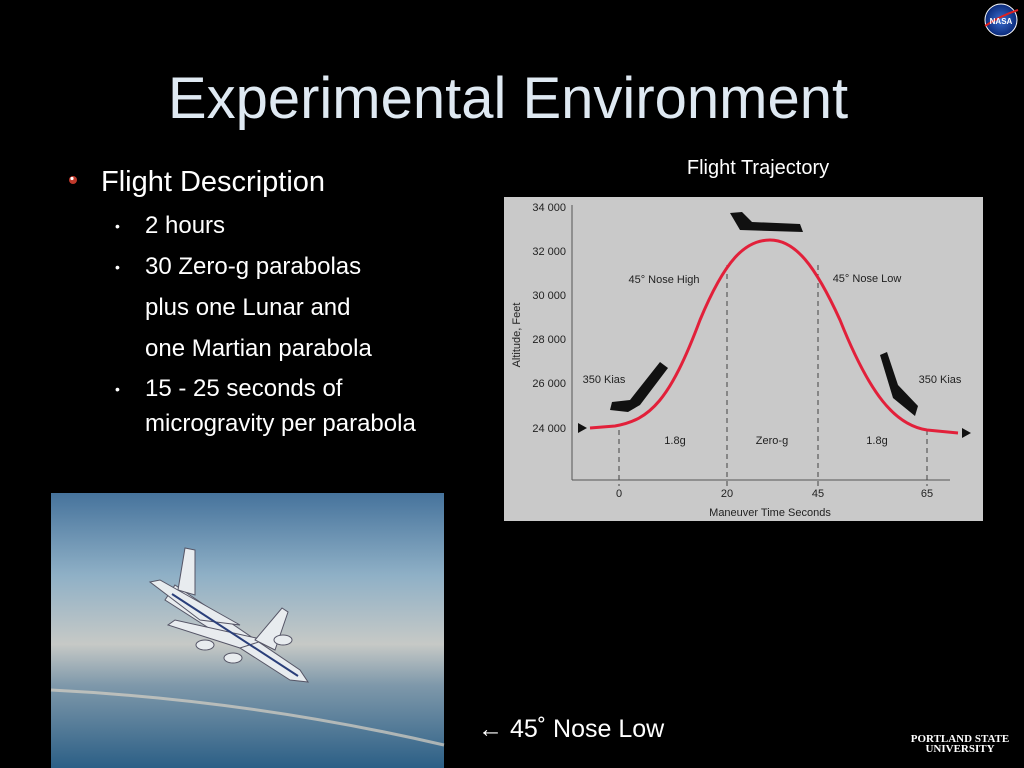 The image size is (1024, 768). What do you see at coordinates (663, 280) in the screenshot?
I see `annotation: 45° Nose High` at bounding box center [663, 280].